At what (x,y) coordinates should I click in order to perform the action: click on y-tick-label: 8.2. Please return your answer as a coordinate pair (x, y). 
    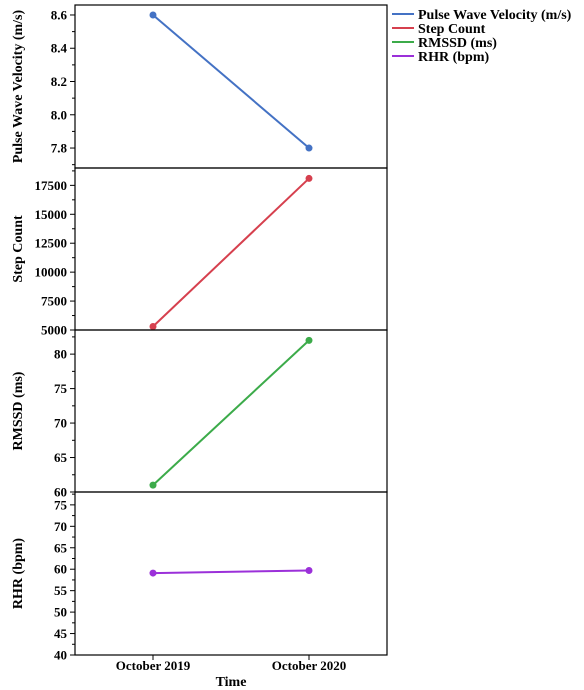
    Looking at the image, I should click on (59, 81).